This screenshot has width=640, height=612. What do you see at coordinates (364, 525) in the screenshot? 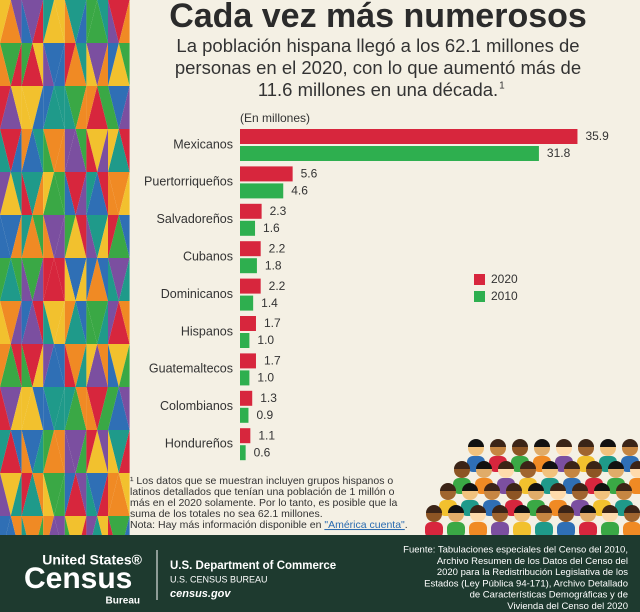
I see `note-link: "América cuenta"` at bounding box center [364, 525].